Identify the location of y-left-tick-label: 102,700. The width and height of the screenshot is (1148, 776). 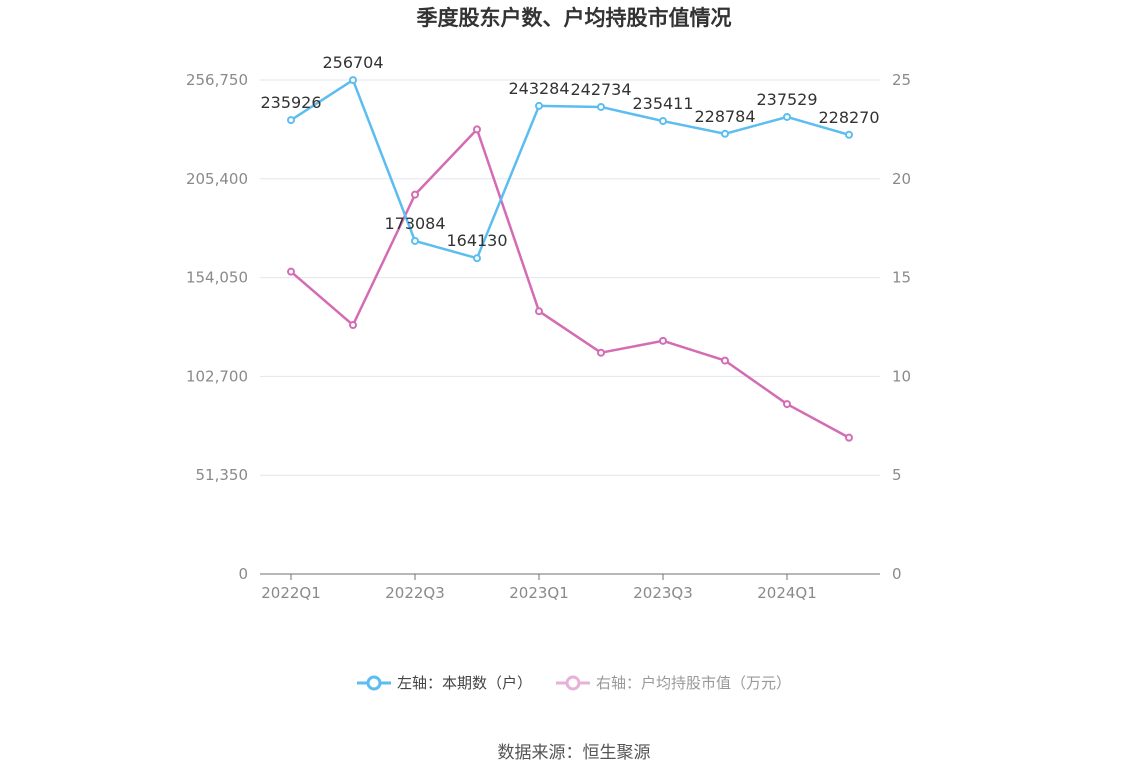
(217, 376).